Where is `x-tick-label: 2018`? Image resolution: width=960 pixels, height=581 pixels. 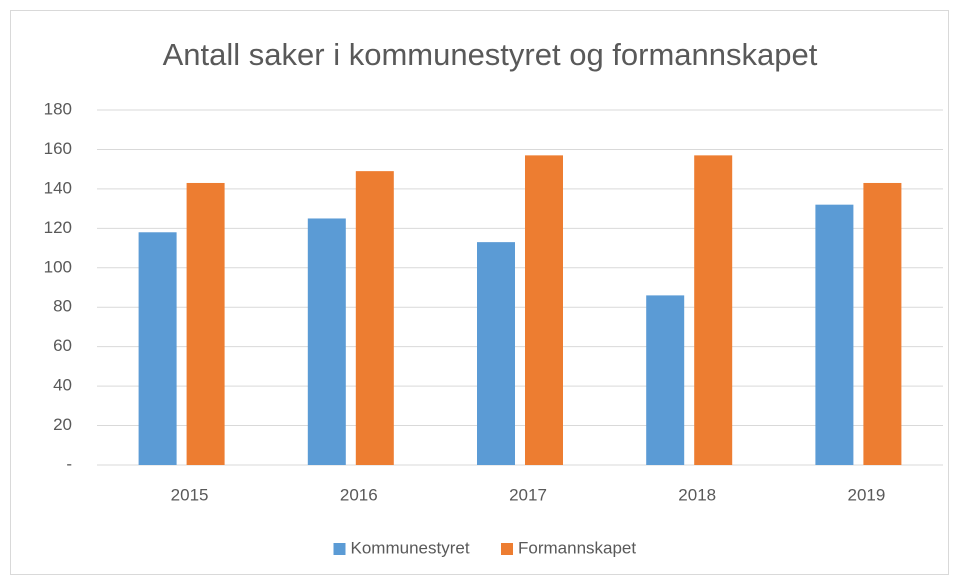
x-tick-label: 2018 is located at coordinates (697, 494).